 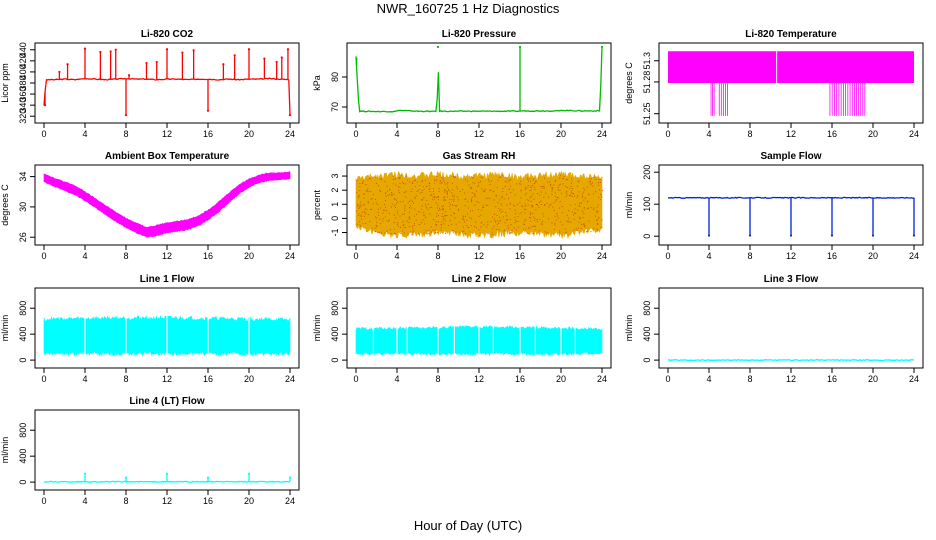 I want to click on data-band, so click(x=791, y=67).